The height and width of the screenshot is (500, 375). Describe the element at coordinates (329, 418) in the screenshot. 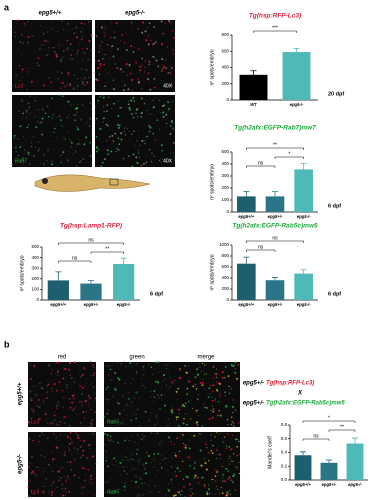

I see `significance-label: *` at that location.